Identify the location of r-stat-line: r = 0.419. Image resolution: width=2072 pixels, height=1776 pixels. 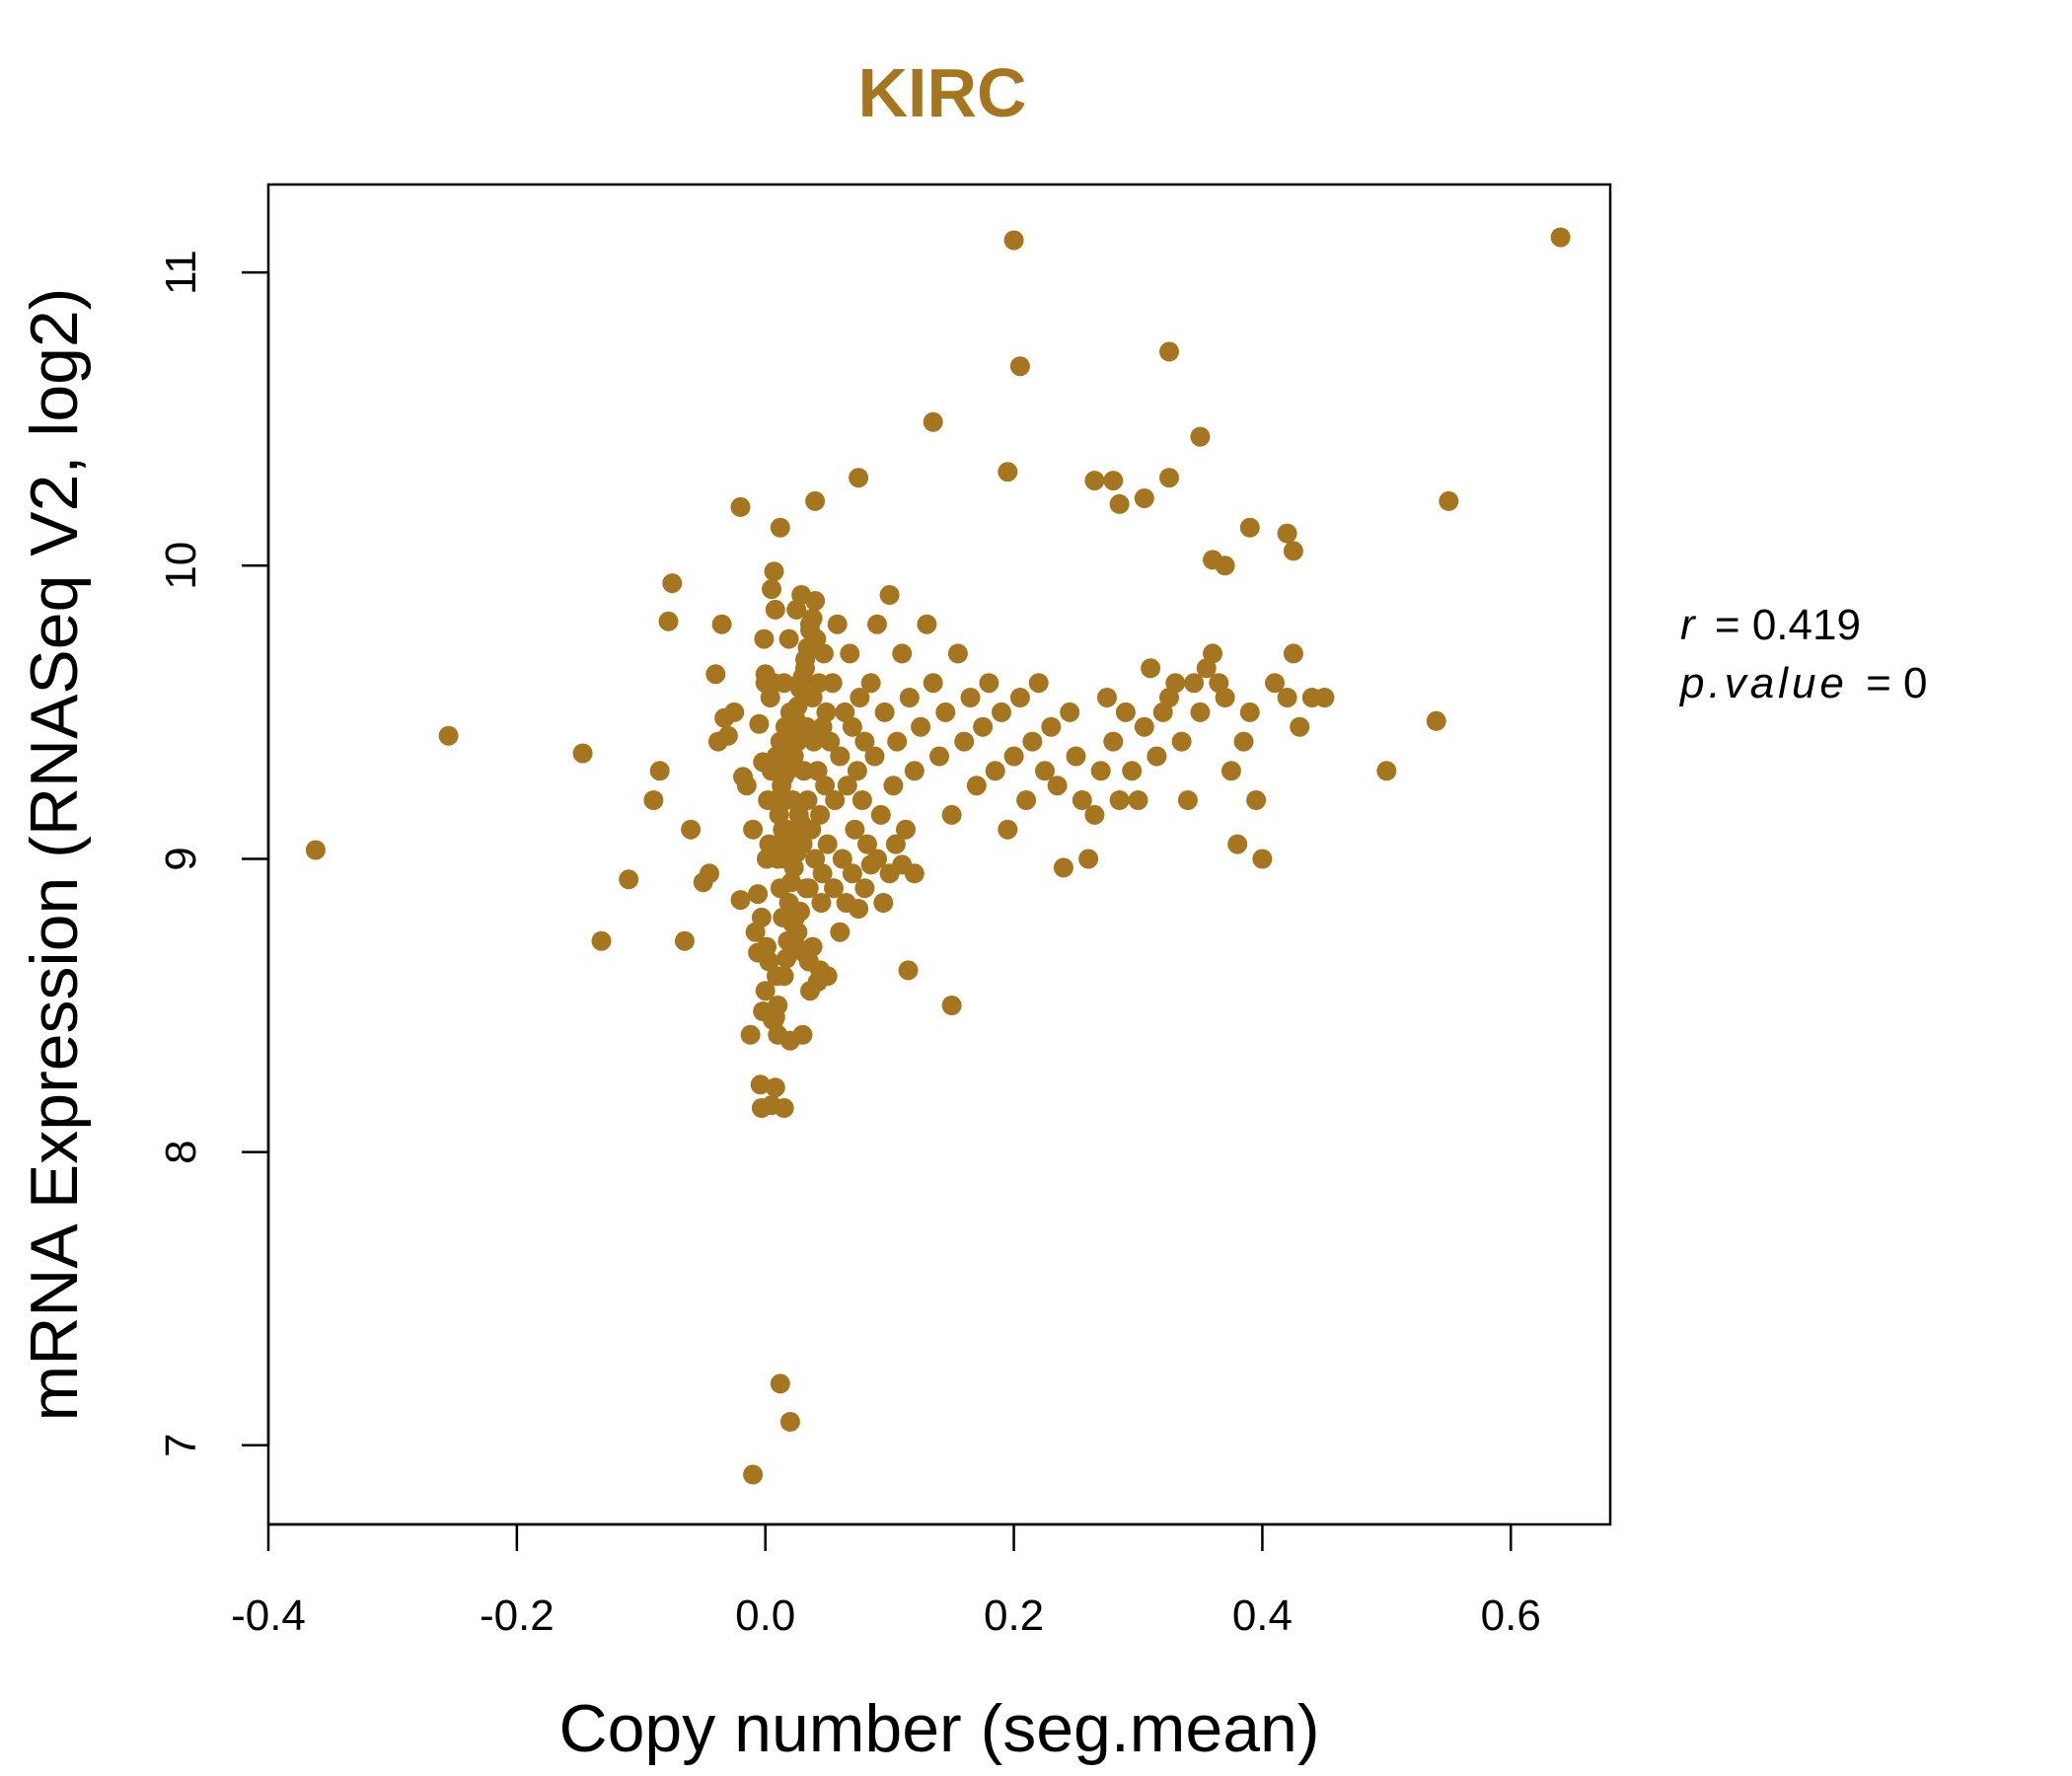
(1771, 625).